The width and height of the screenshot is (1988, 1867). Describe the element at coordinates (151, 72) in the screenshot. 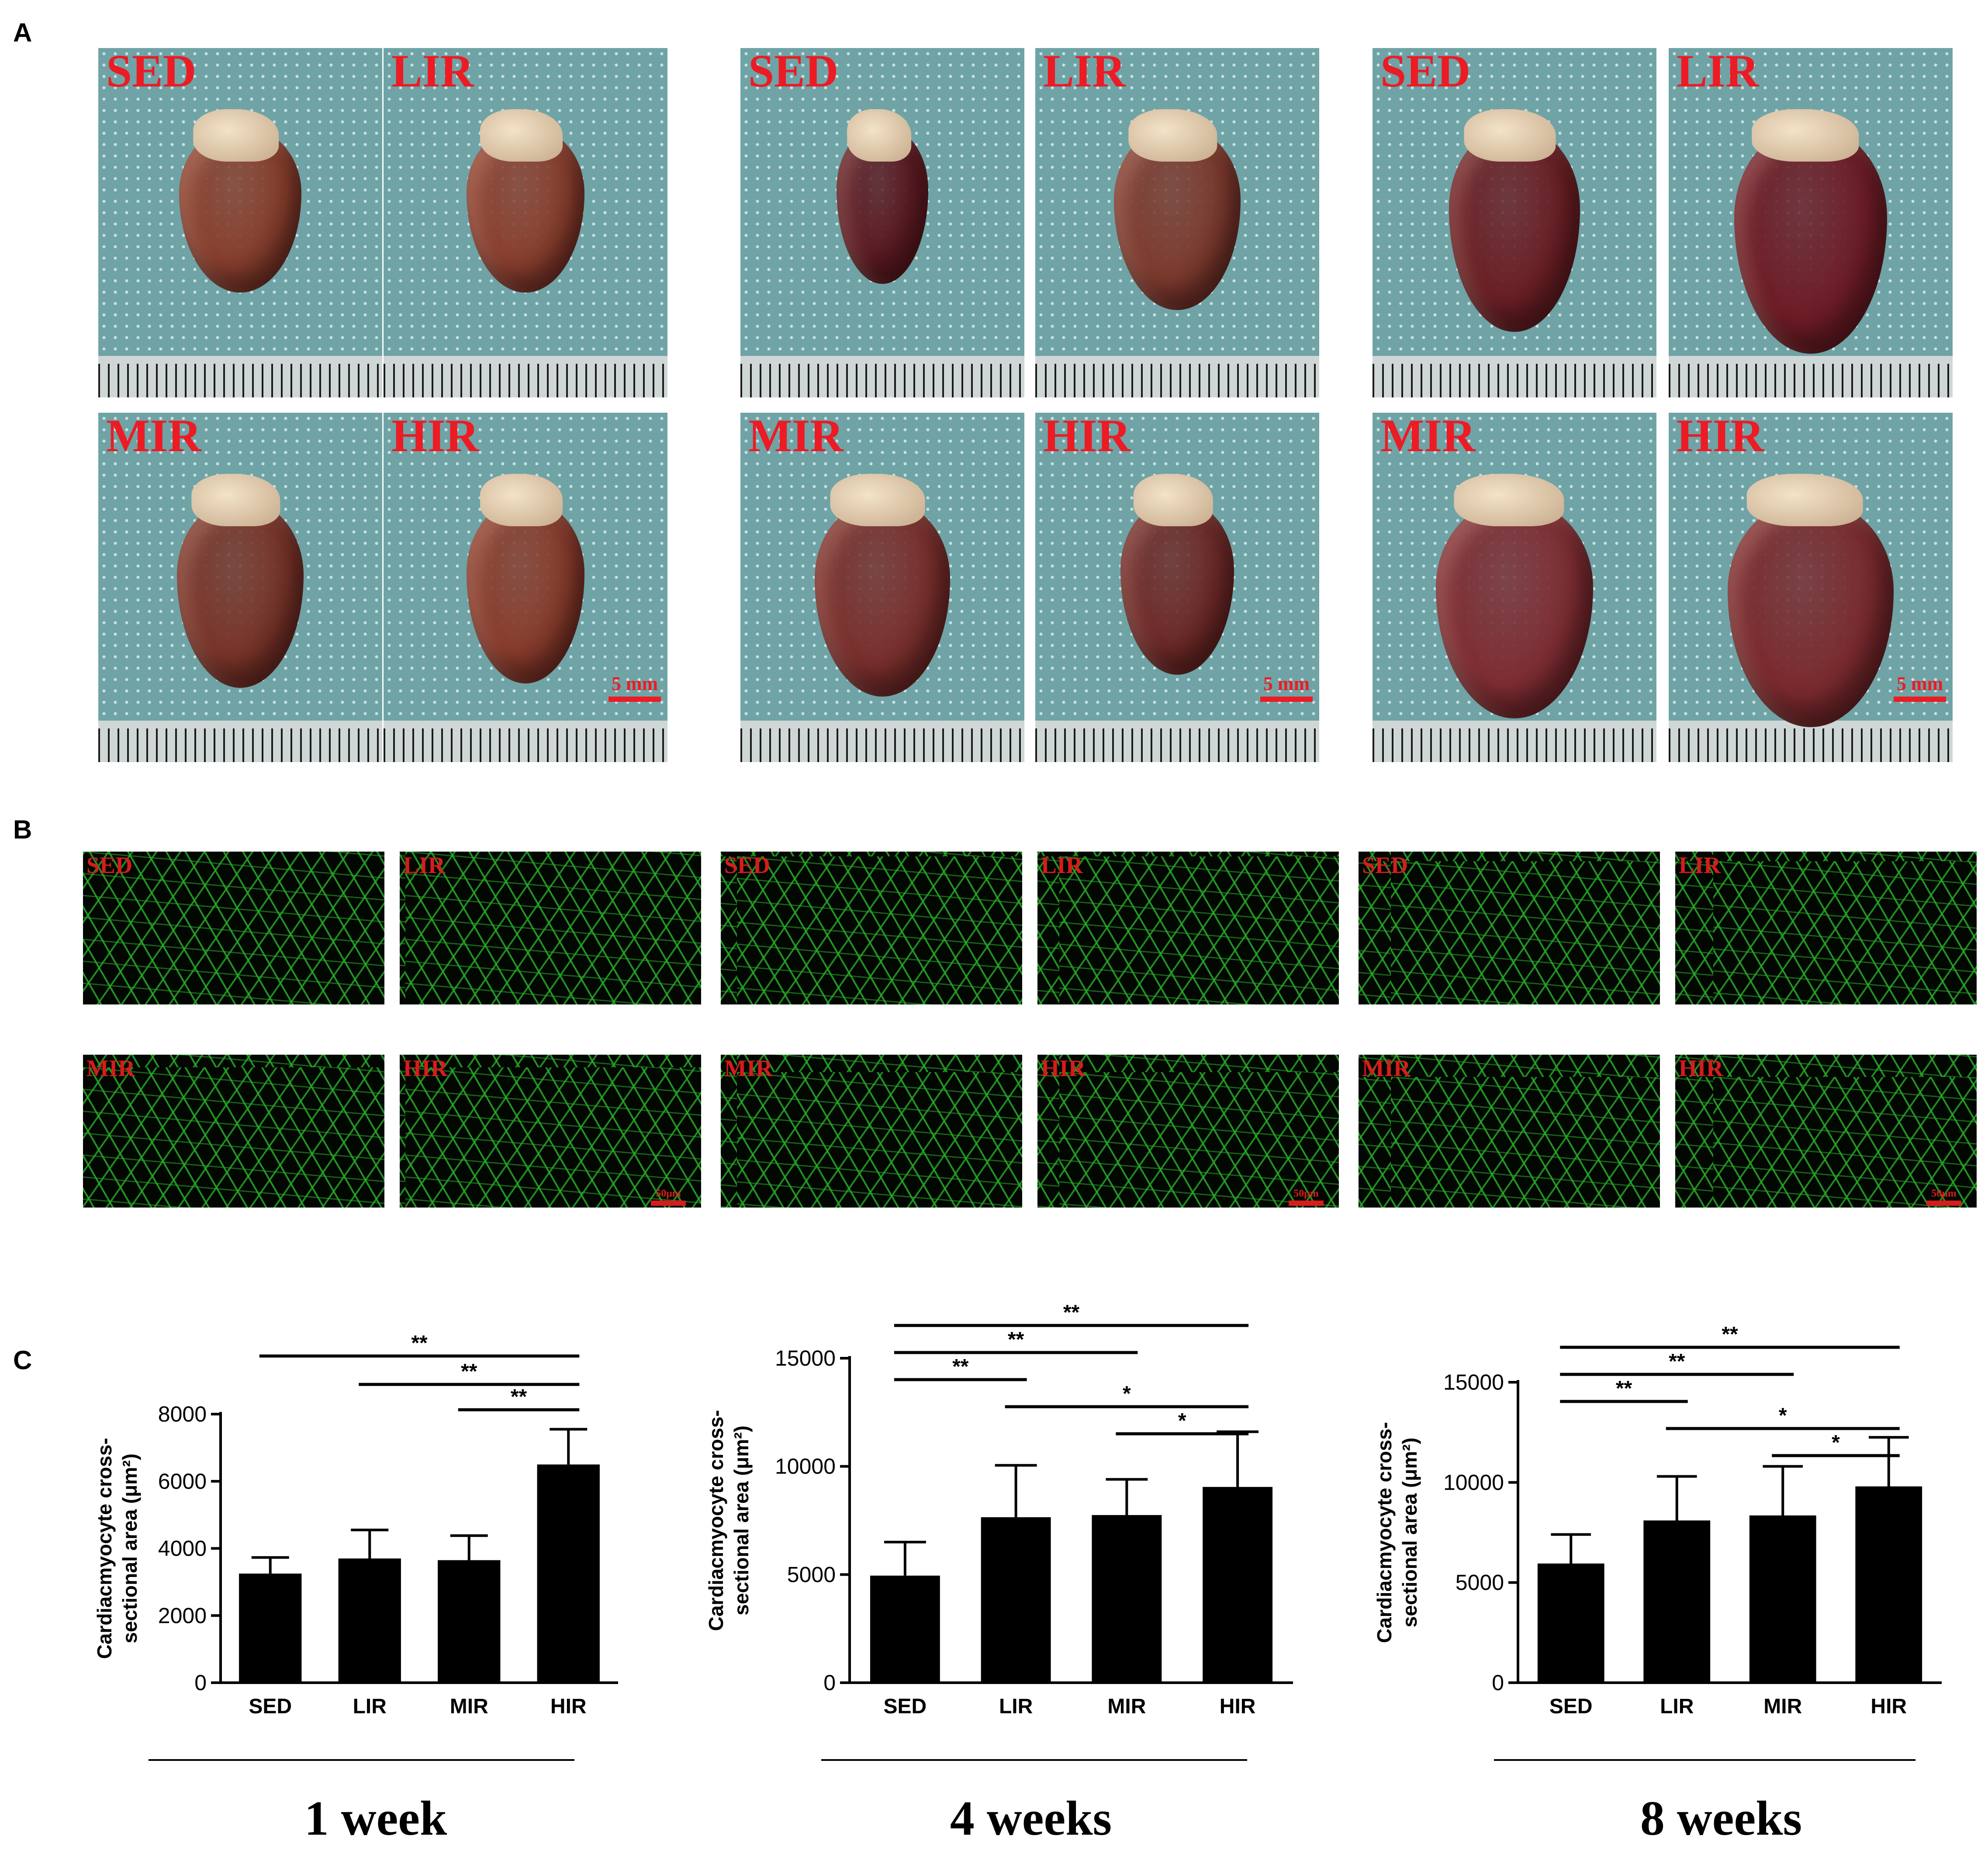

I see `photo-group-label: SED` at that location.